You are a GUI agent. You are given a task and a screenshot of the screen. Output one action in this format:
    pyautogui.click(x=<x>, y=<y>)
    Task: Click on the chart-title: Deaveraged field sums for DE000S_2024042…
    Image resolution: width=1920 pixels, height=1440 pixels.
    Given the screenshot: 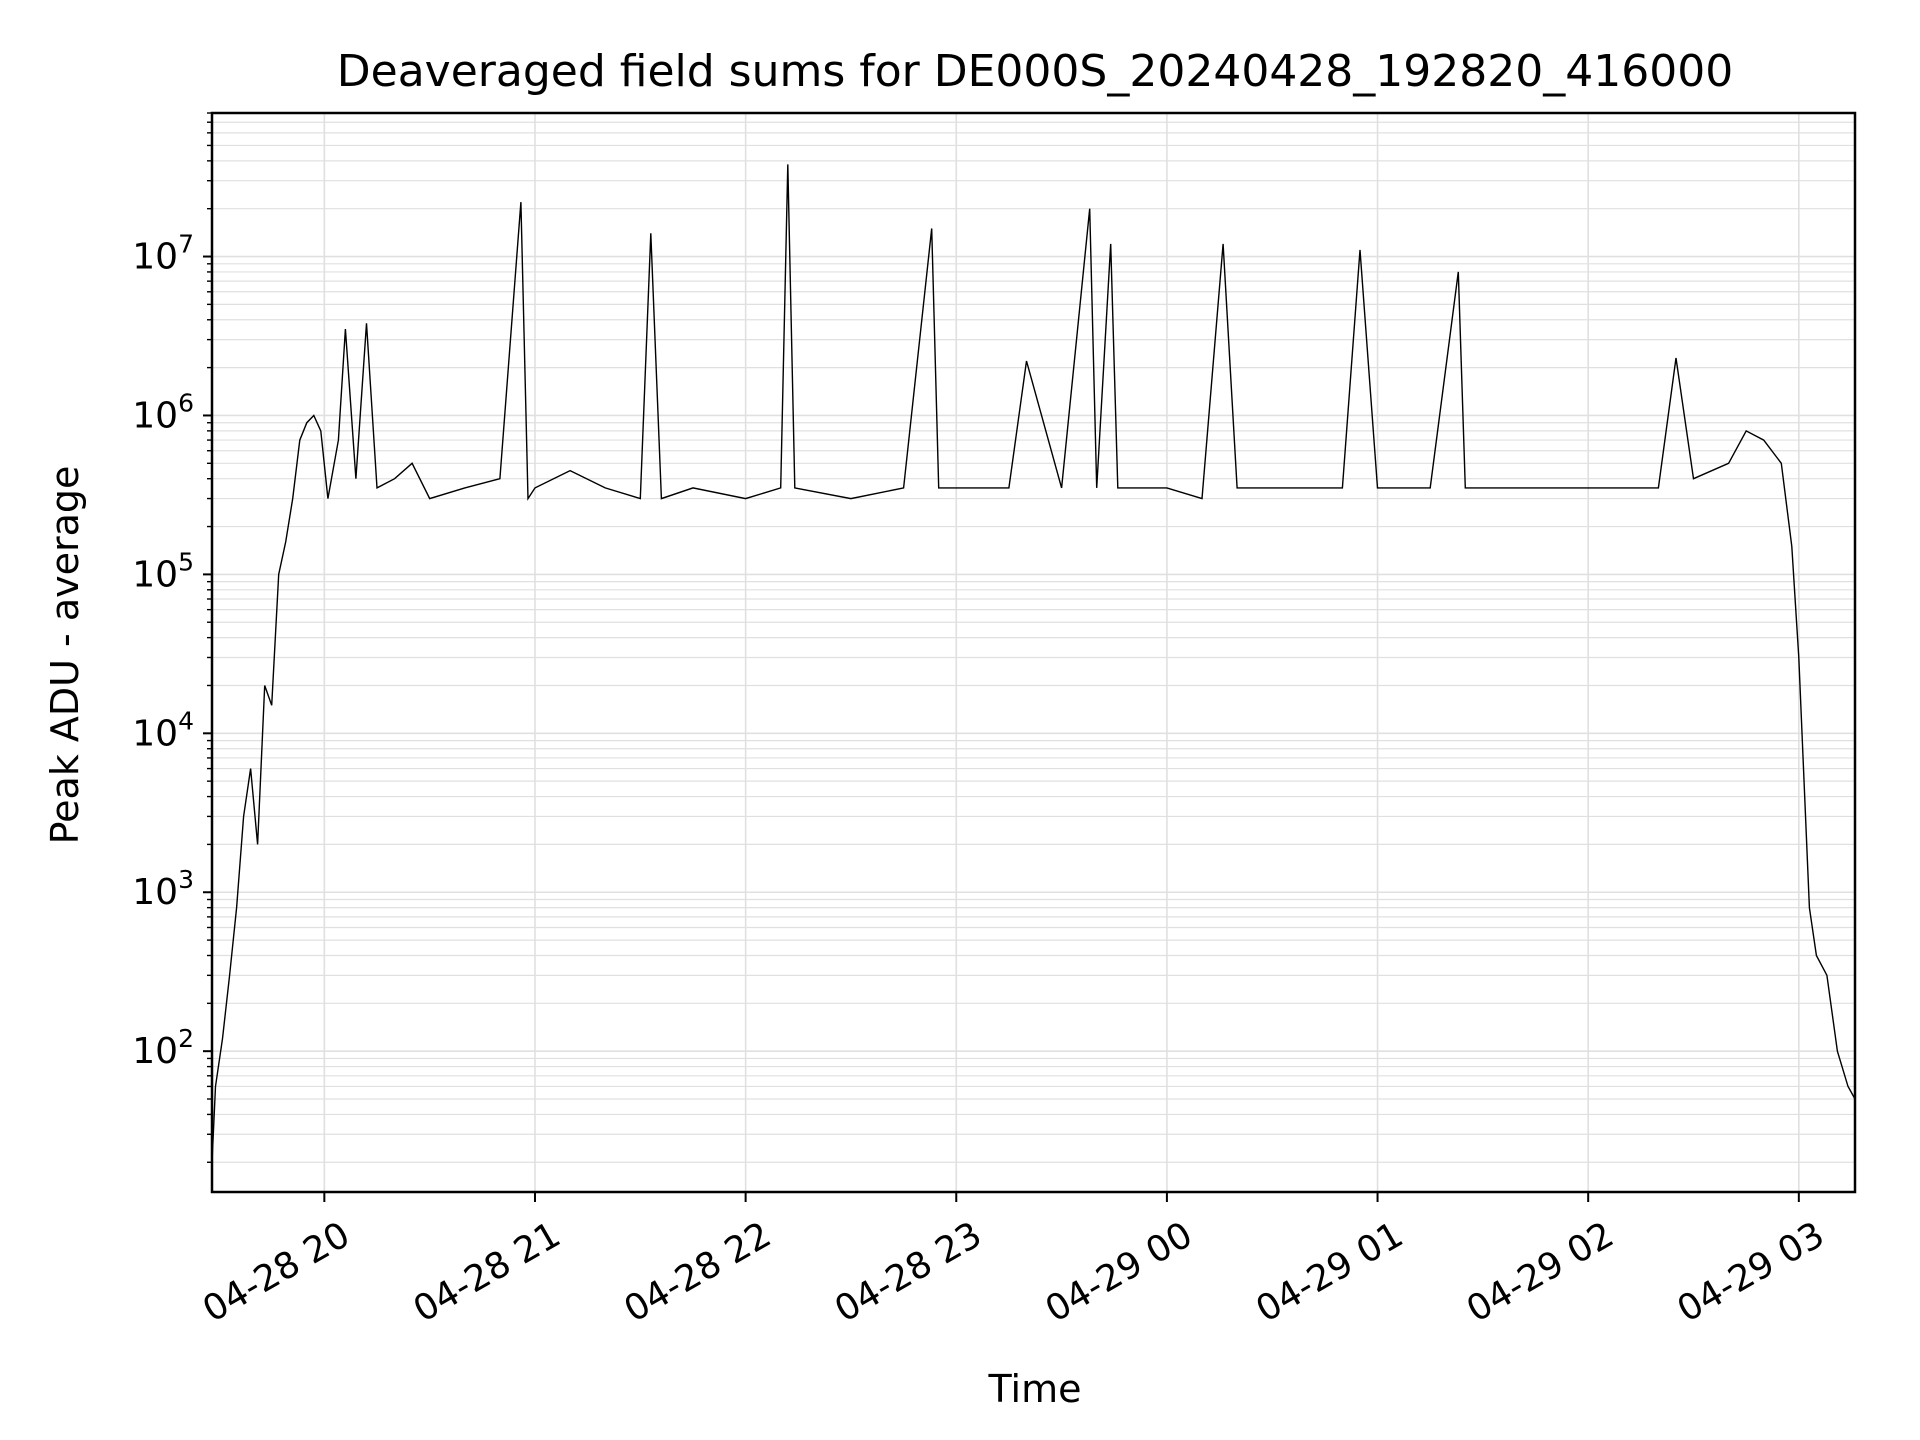 What is the action you would take?
    pyautogui.click(x=1035, y=71)
    